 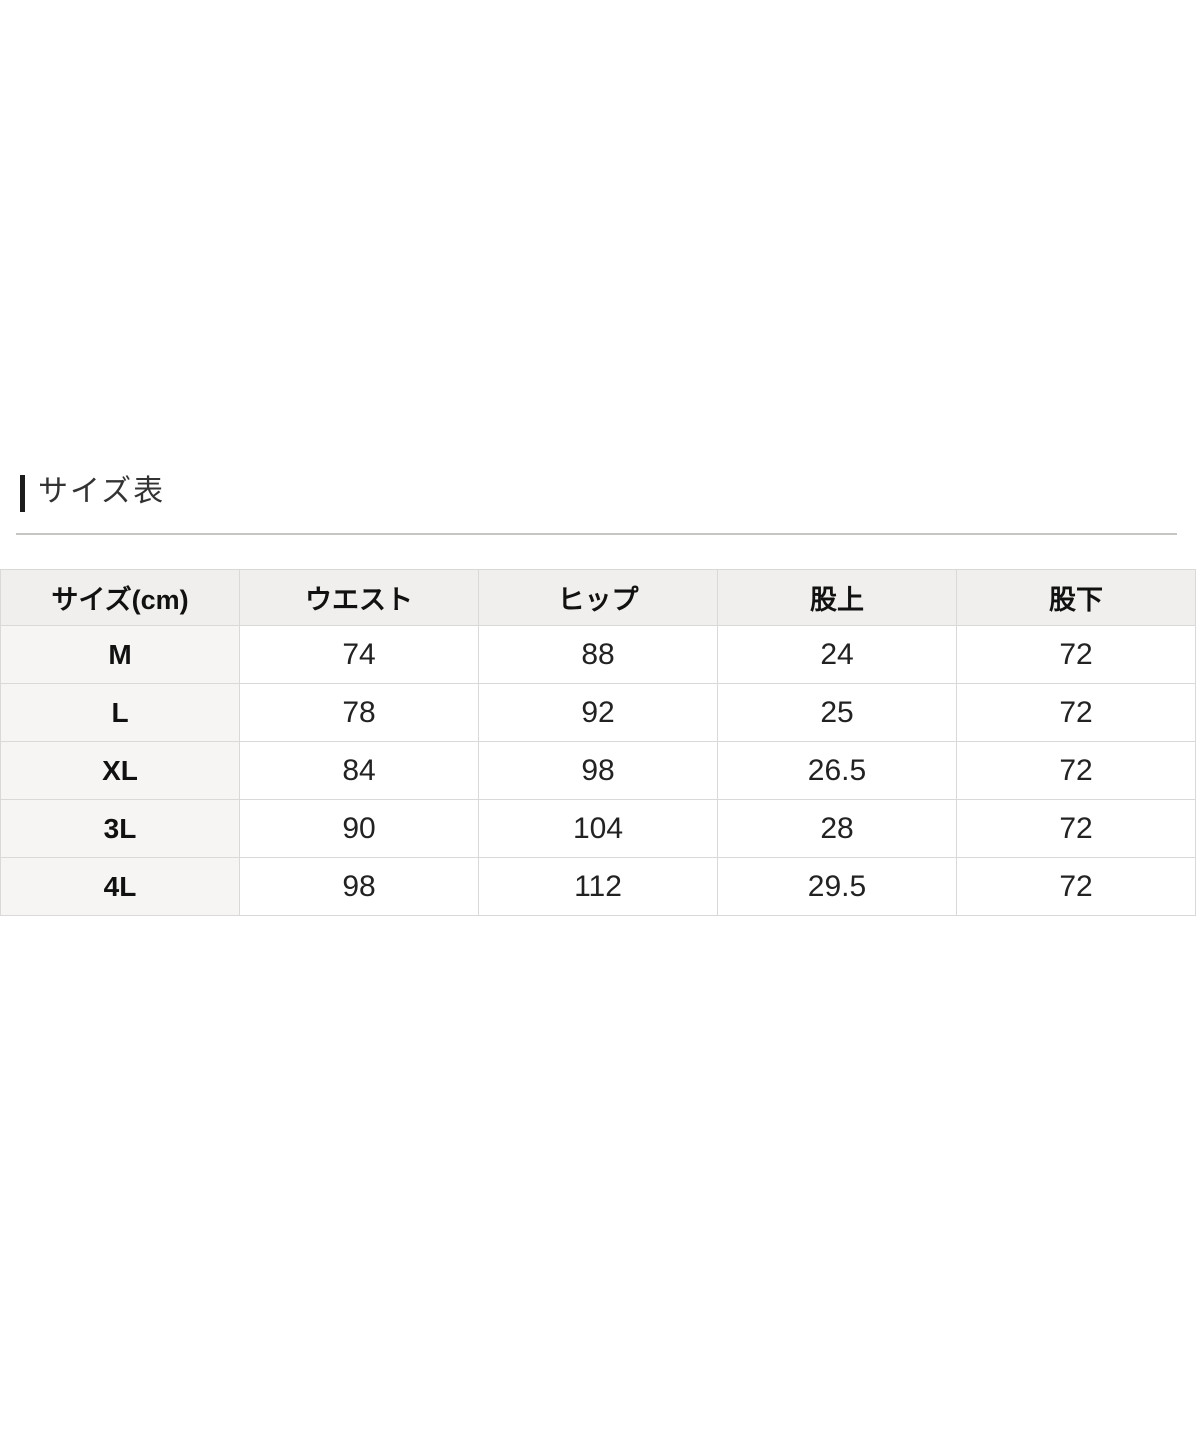 I want to click on value-cell: 112, so click(x=598, y=886).